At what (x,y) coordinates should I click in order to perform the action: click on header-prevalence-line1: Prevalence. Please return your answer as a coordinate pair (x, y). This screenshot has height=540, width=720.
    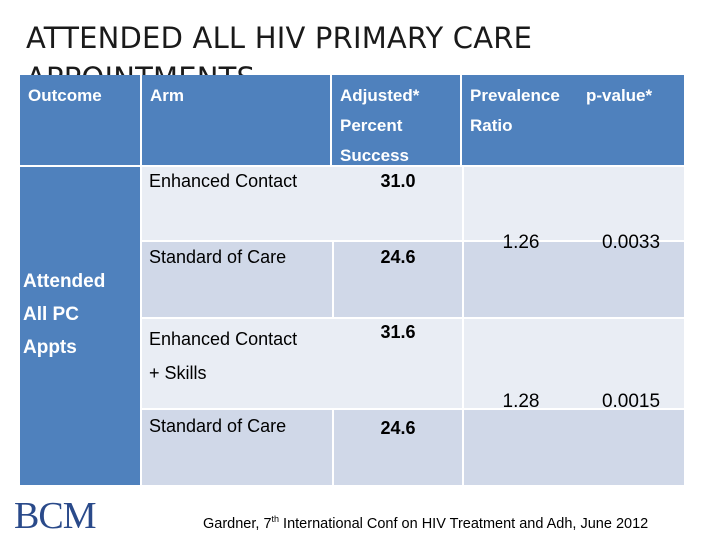
    Looking at the image, I should click on (515, 95).